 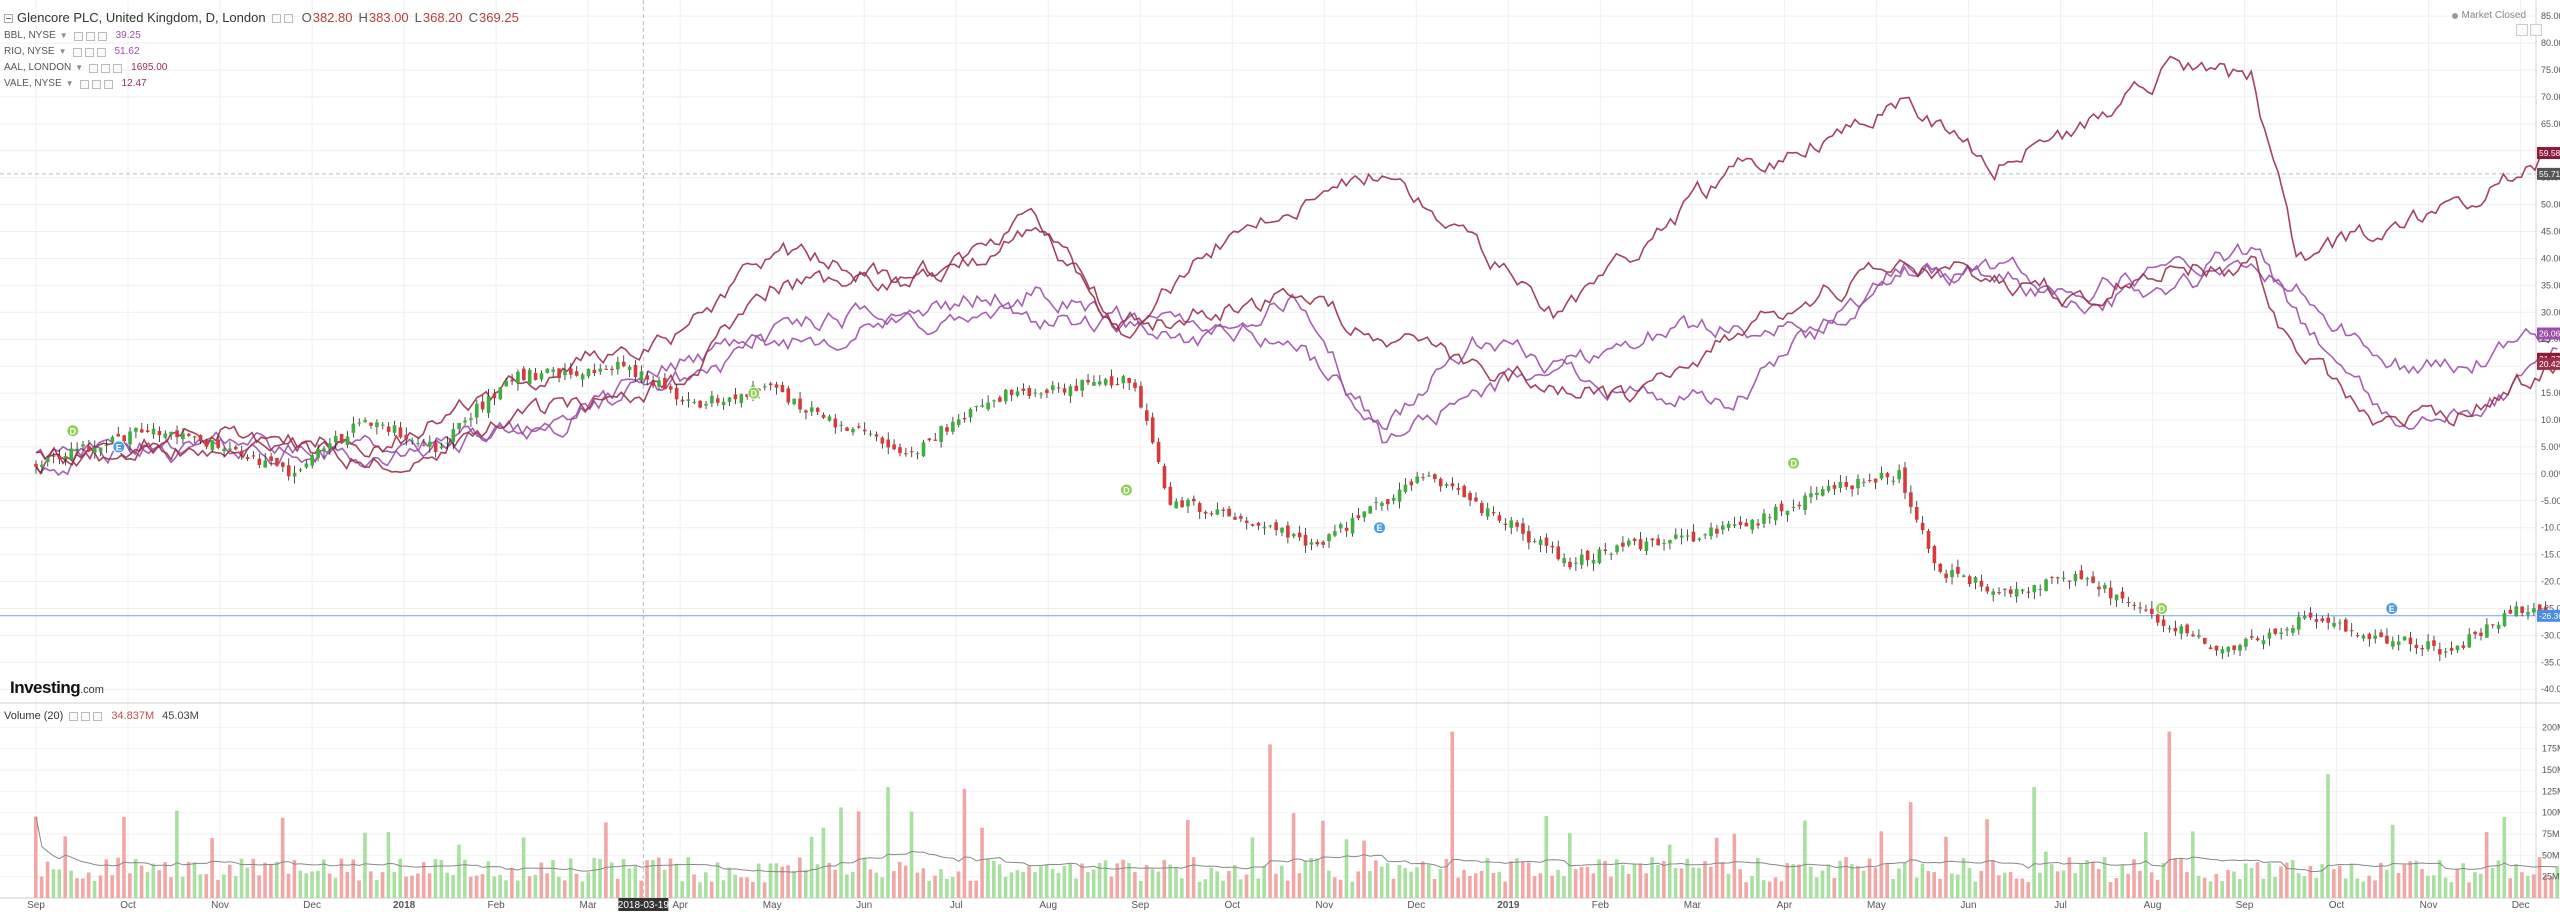 What do you see at coordinates (220, 905) in the screenshot?
I see `time-tick-label: Nov` at bounding box center [220, 905].